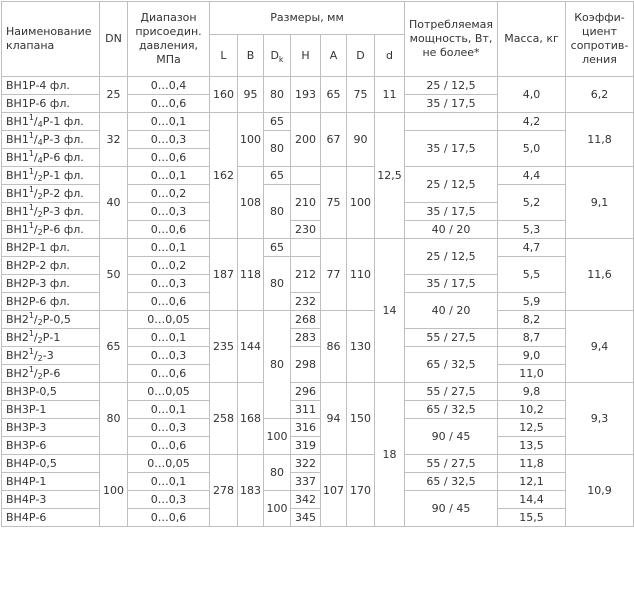 The image size is (634, 612). Describe the element at coordinates (50, 319) in the screenshot. I see `valve-name: ВН21/2Р-0,5` at that location.